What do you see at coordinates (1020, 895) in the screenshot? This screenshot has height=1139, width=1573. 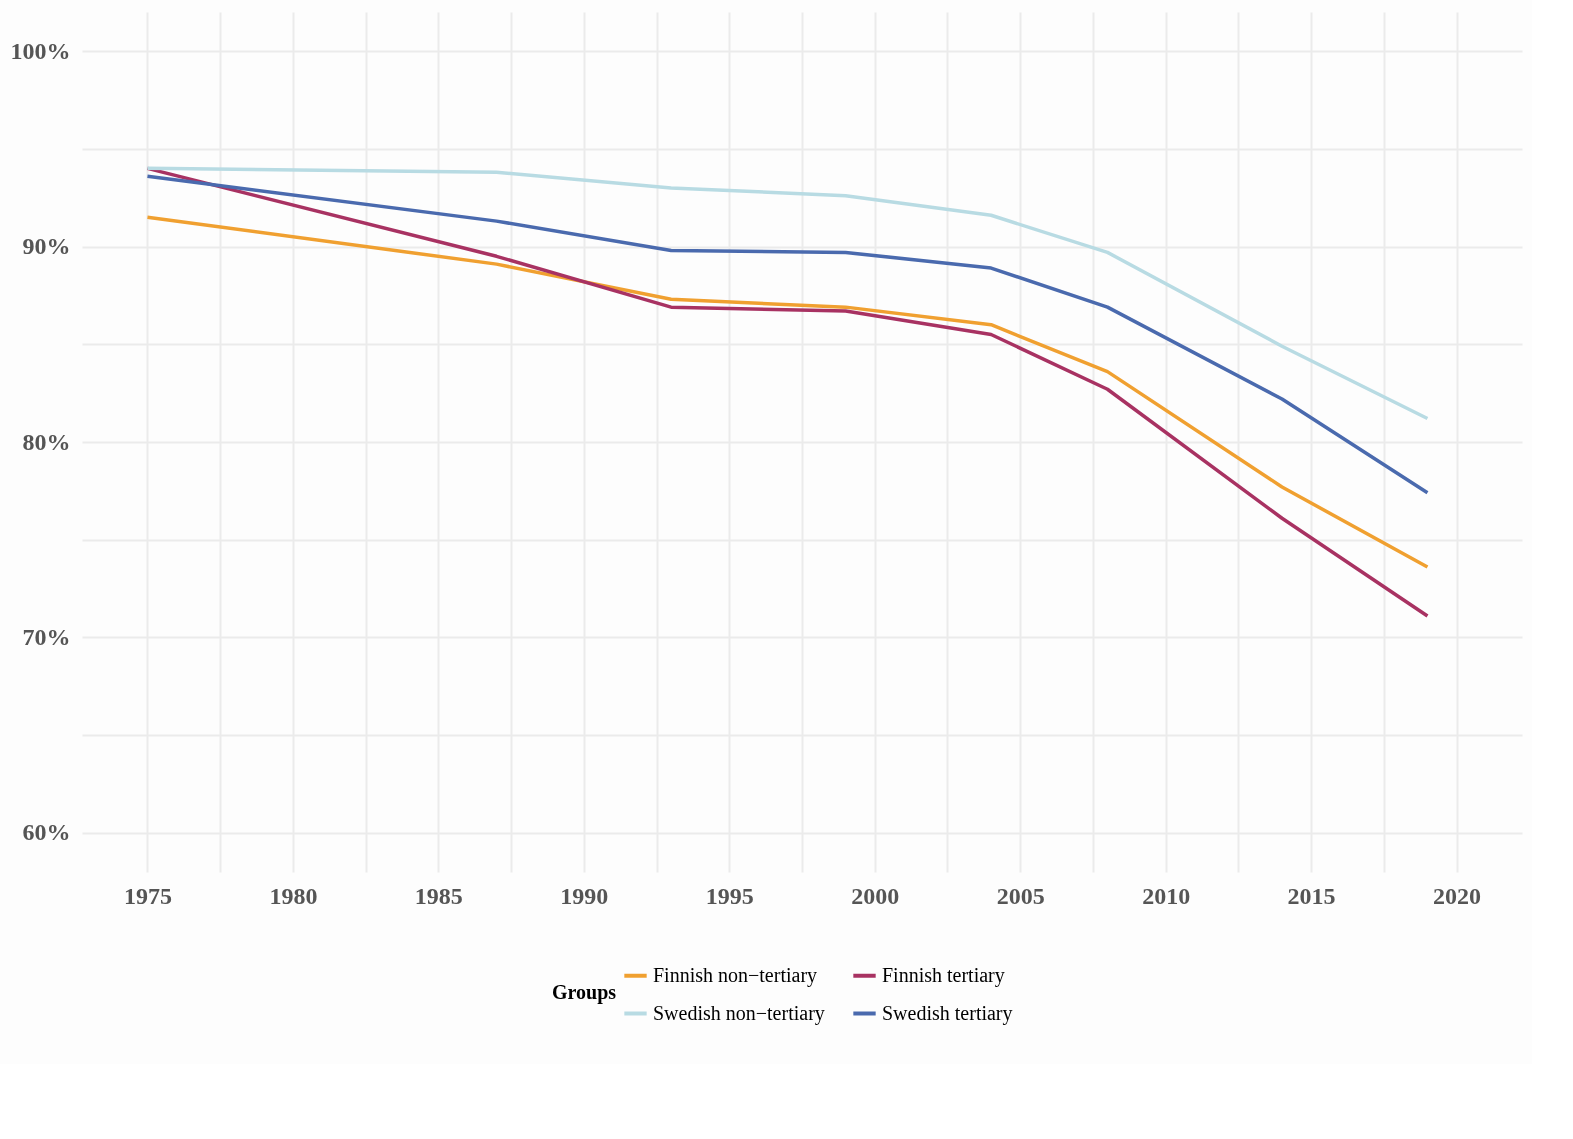 I see `x-tick-label: 2005` at bounding box center [1020, 895].